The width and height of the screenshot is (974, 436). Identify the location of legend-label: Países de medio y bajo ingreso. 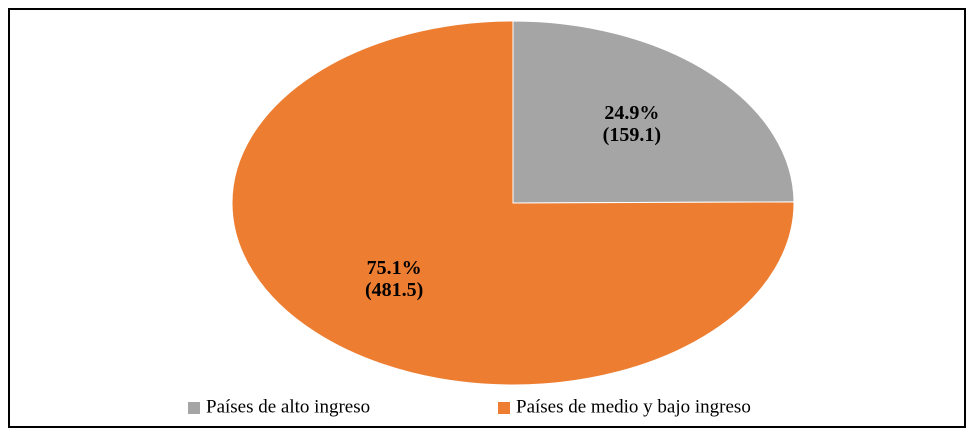
(633, 406).